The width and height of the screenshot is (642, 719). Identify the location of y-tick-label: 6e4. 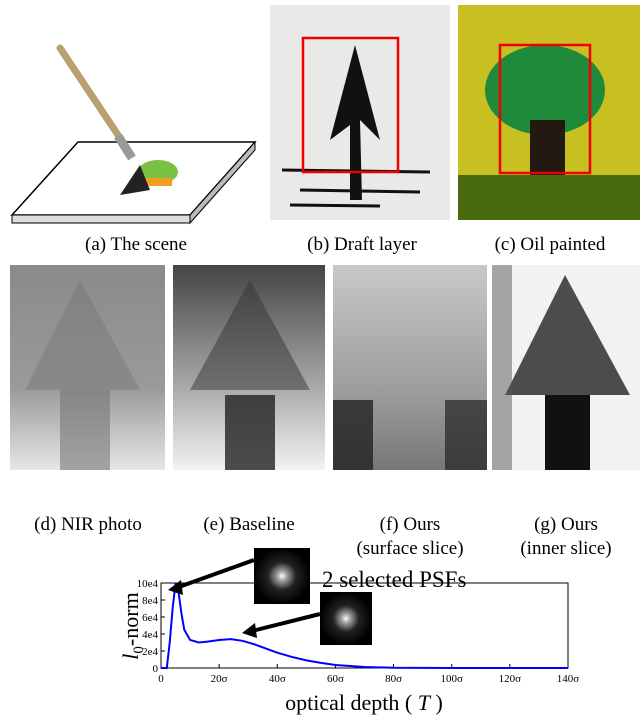
(150, 618).